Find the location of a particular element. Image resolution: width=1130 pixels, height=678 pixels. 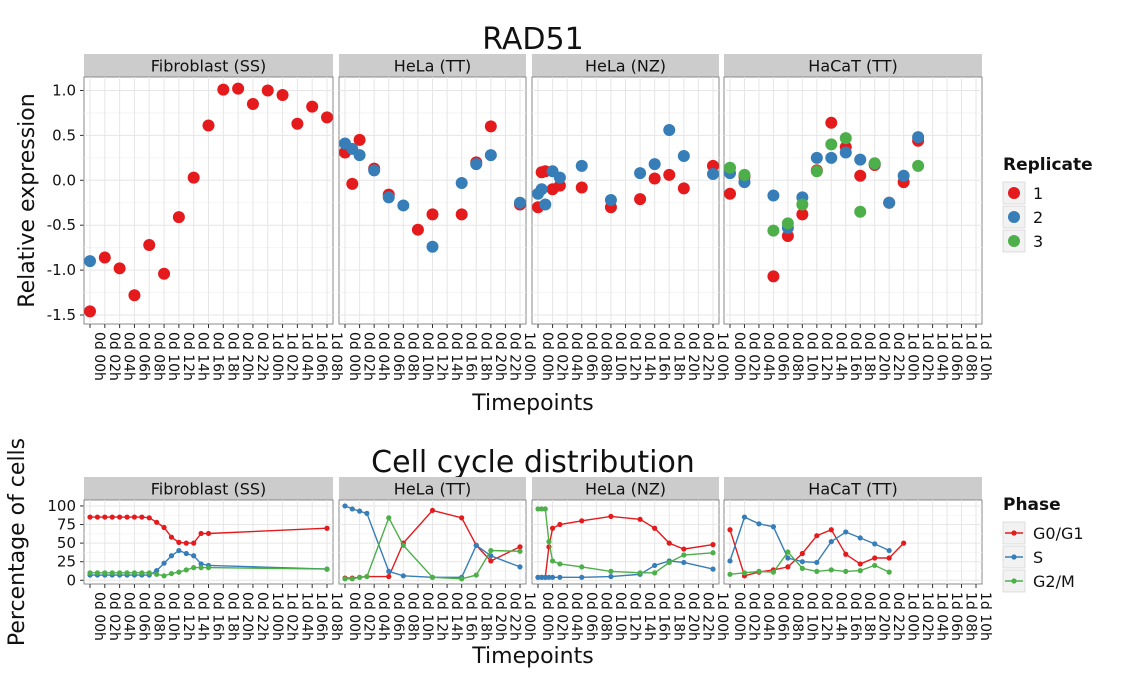

y-tick-label: -0.5 is located at coordinates (61, 225).